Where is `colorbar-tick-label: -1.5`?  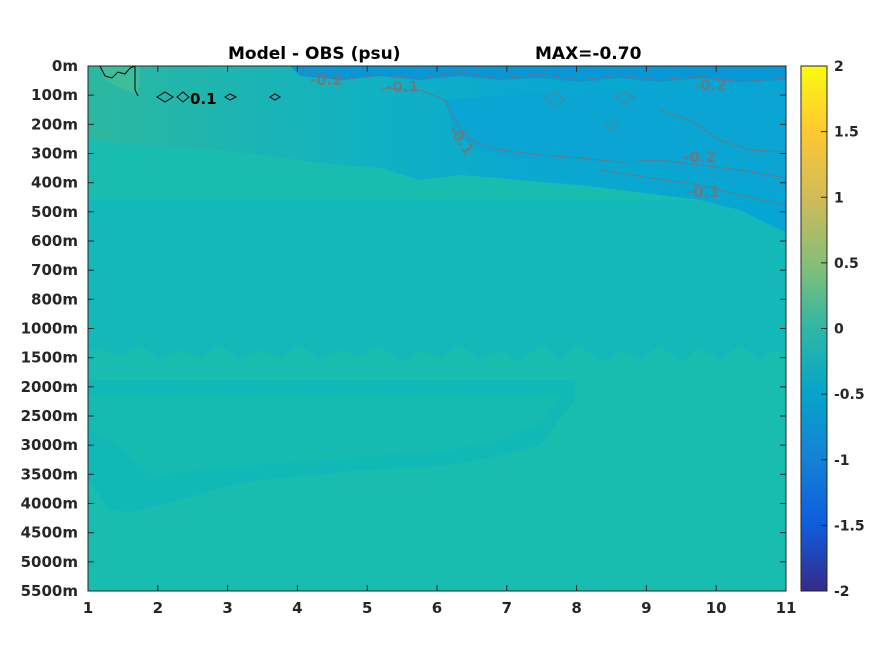 colorbar-tick-label: -1.5 is located at coordinates (849, 526).